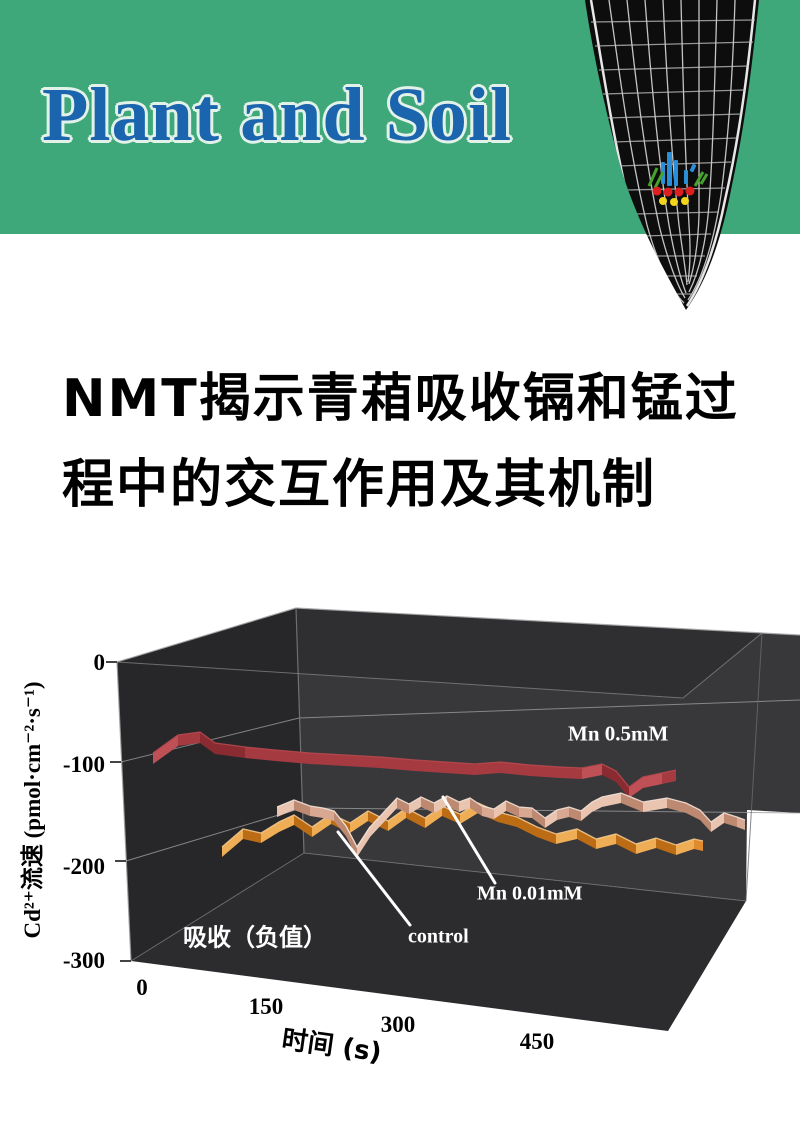  I want to click on marker-blue-bars, so click(679, 169).